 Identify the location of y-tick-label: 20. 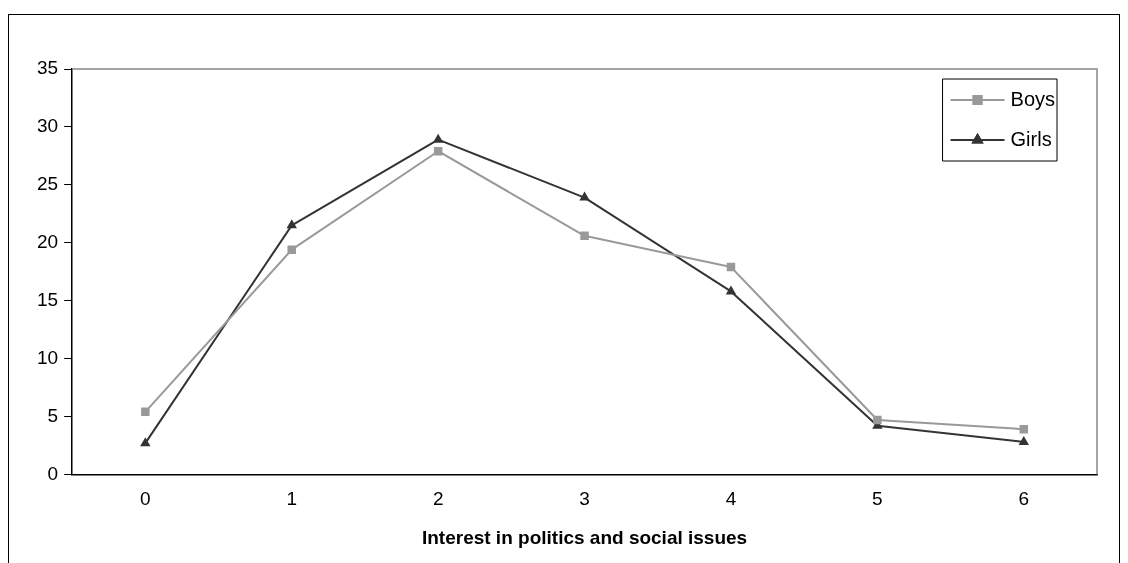
(47, 241).